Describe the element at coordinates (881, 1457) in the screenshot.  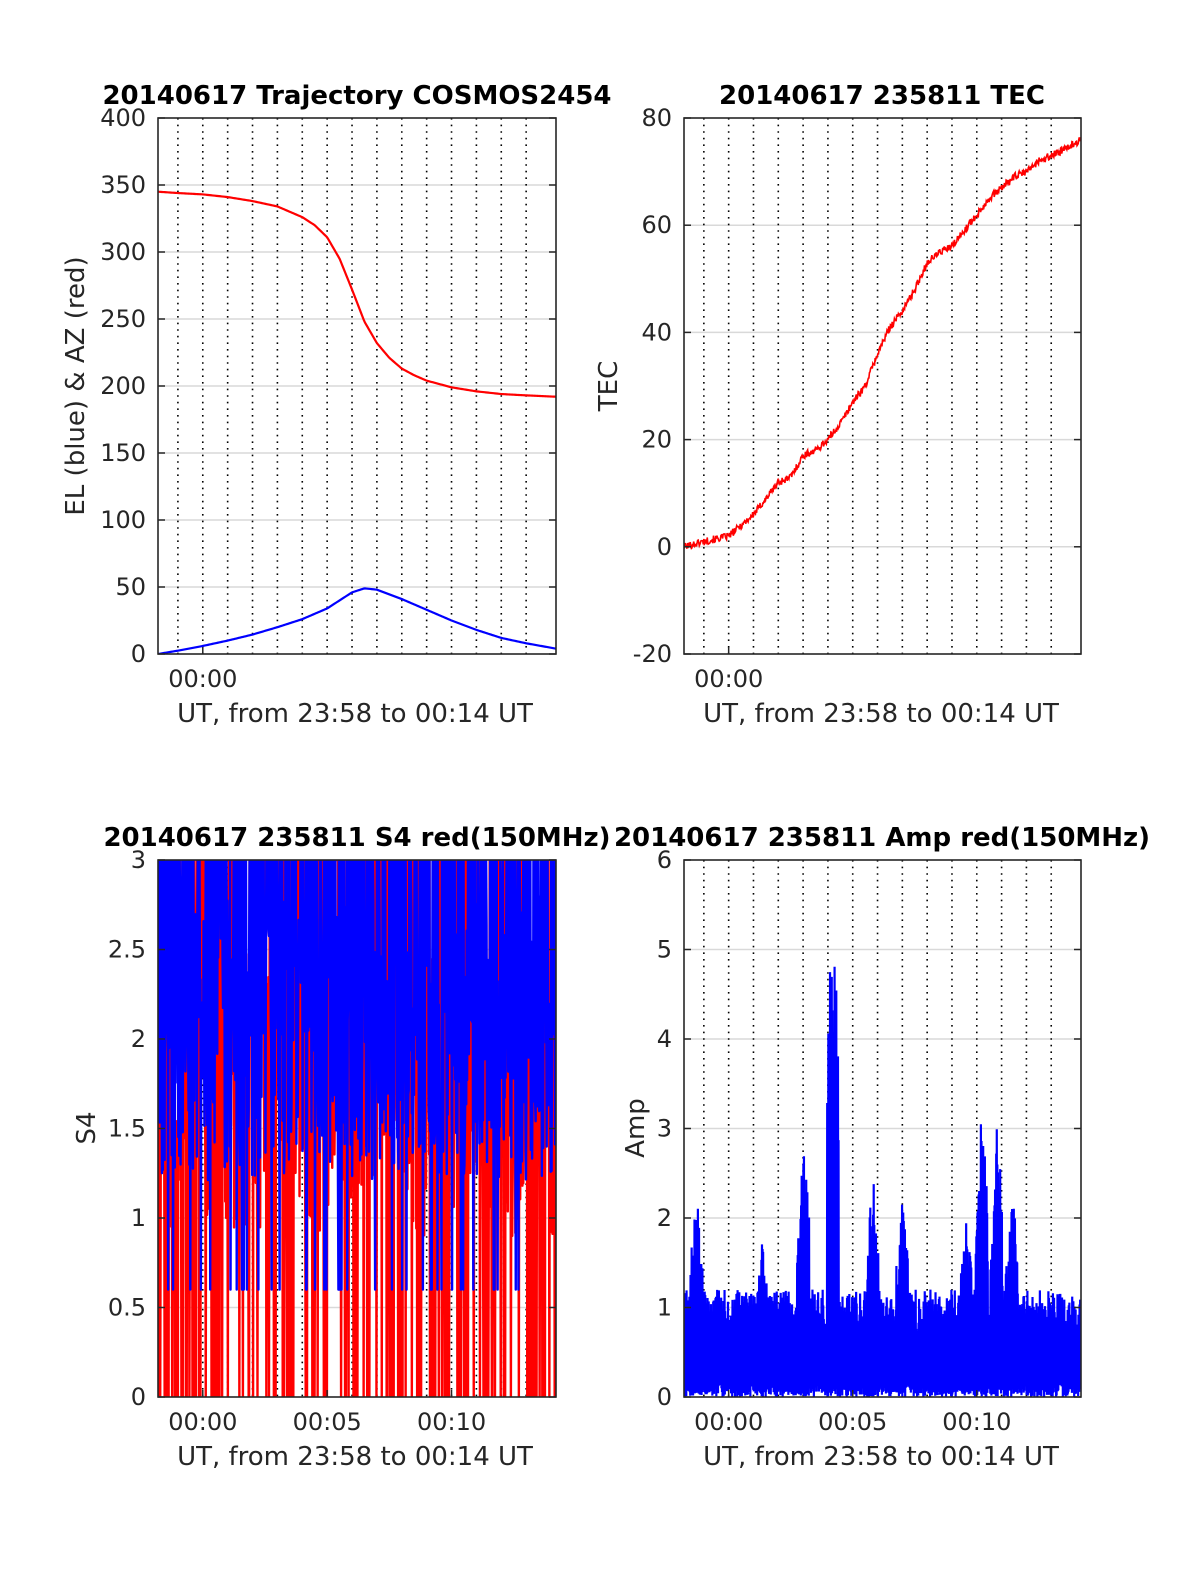
I see `amp-xlabel: UT, from 23:58 to 00:14 UT` at that location.